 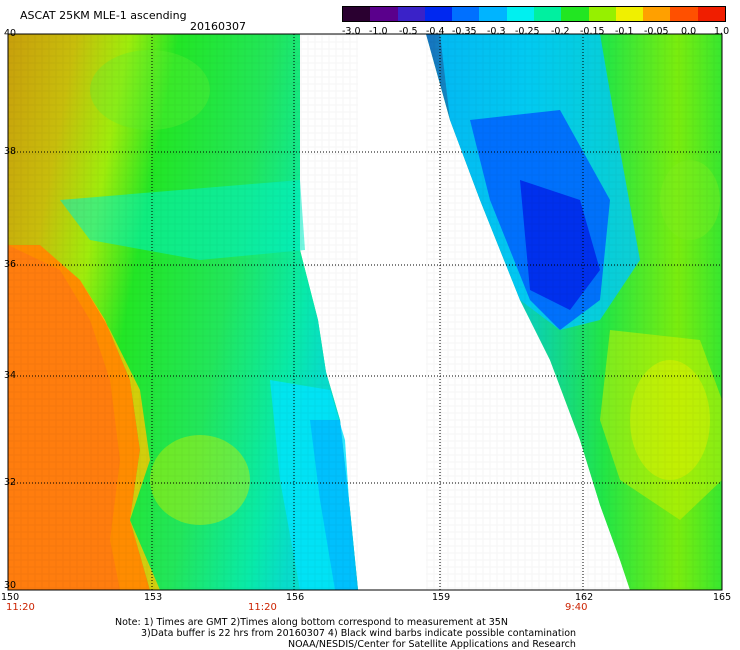 I want to click on colorbar-tick-label: -0.25, so click(x=527, y=31).